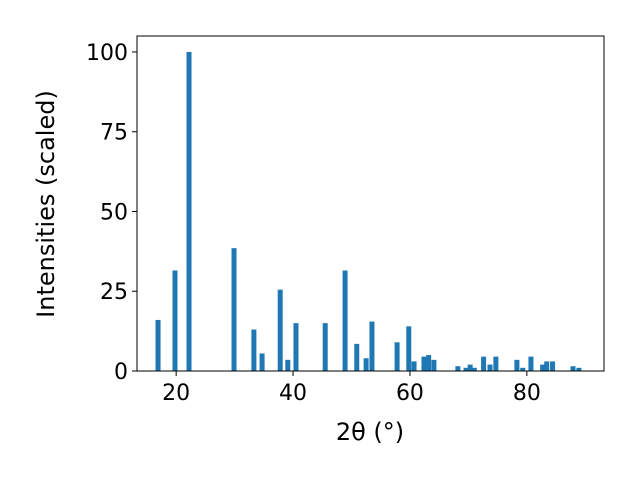 This screenshot has width=640, height=480. I want to click on y-tick-label: 25, so click(114, 292).